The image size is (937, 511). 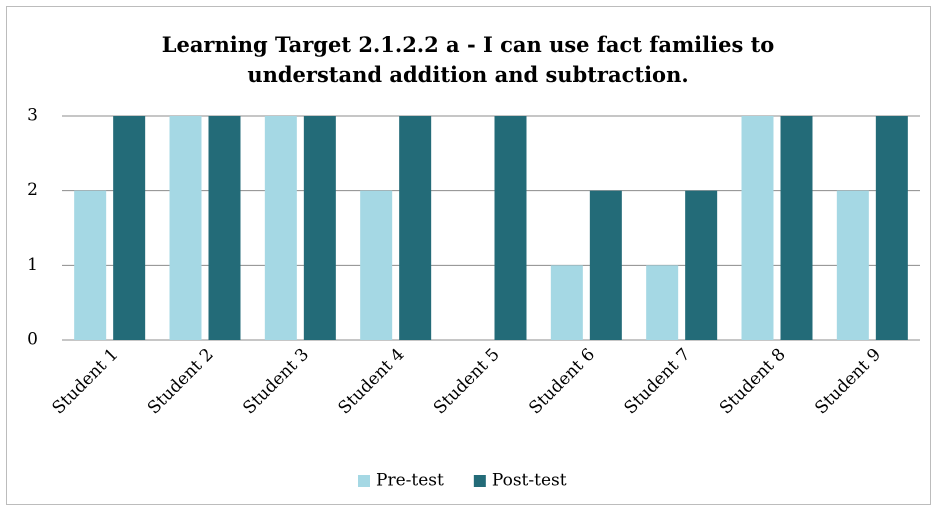 What do you see at coordinates (529, 481) in the screenshot?
I see `legend-label: Post-test` at bounding box center [529, 481].